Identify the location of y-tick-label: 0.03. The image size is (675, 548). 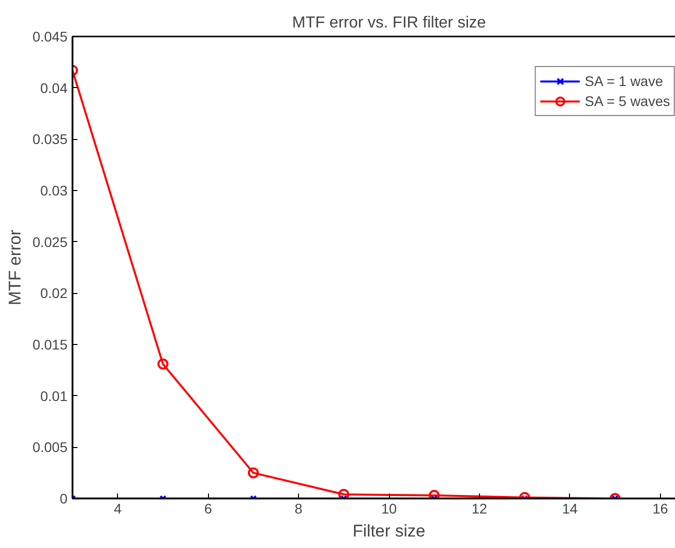
(54, 190).